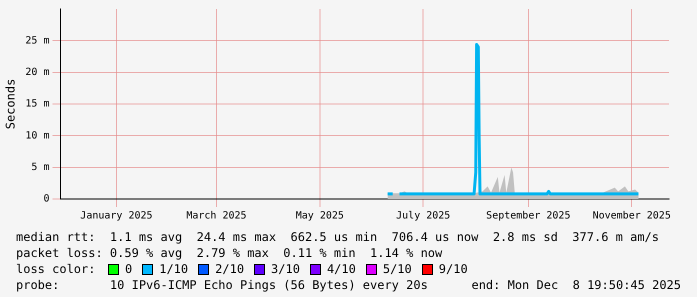 The width and height of the screenshot is (697, 297). Describe the element at coordinates (229, 269) in the screenshot. I see `text: 2/10` at that location.